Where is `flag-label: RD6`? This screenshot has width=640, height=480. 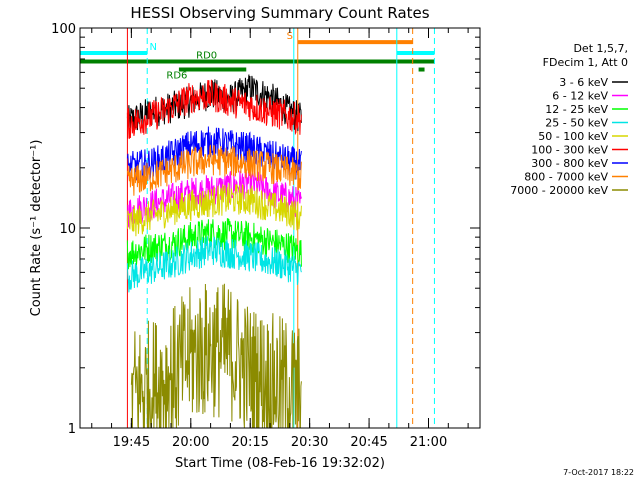
flag-label: RD6 is located at coordinates (176, 76).